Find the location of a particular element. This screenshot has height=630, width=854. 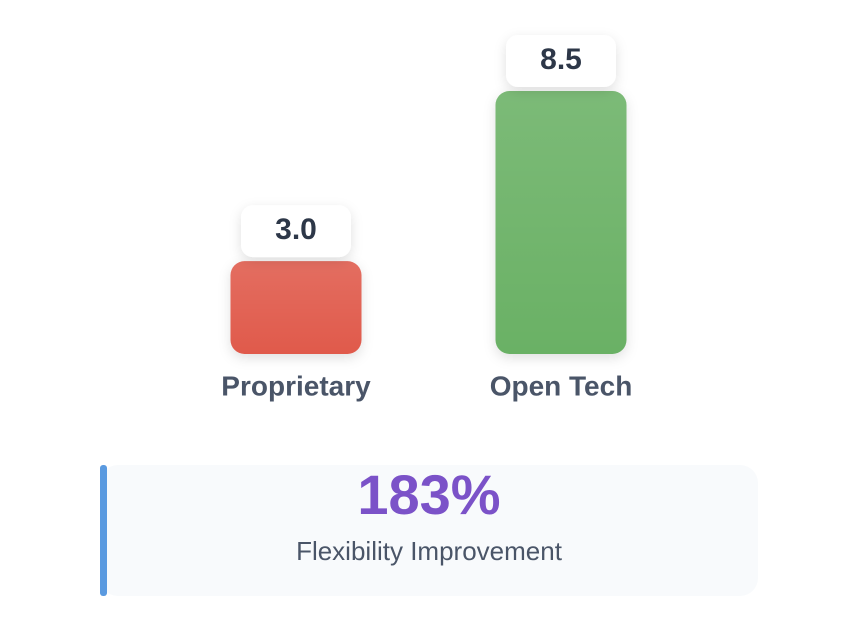

category-label: Proprietary is located at coordinates (296, 385).